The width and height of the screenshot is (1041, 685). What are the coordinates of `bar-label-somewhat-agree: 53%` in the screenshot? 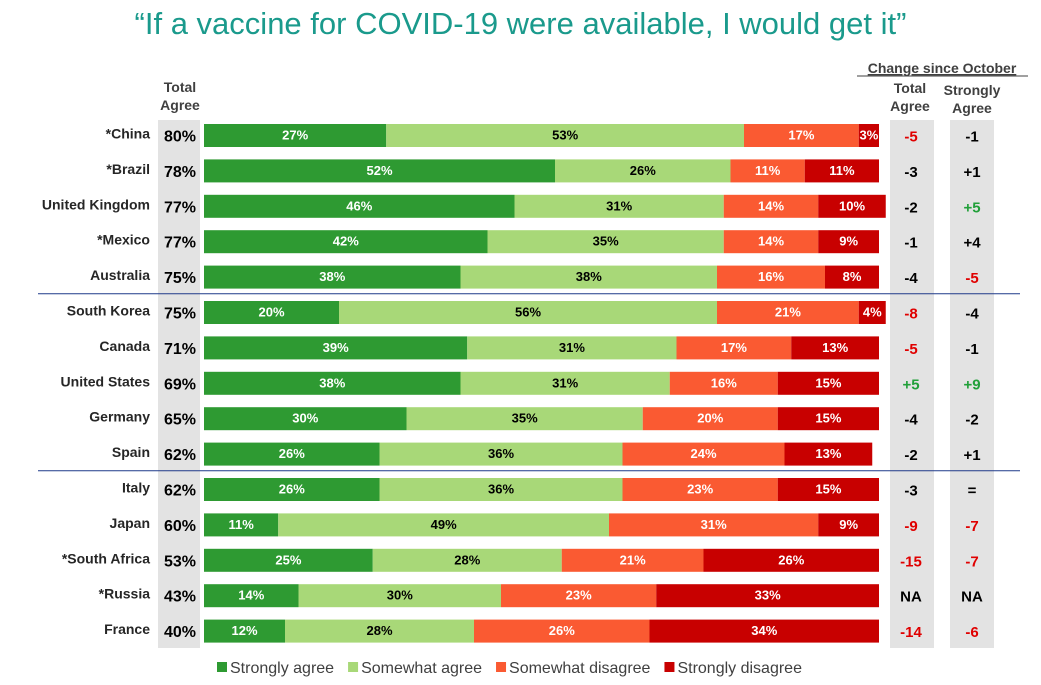 It's located at (565, 135).